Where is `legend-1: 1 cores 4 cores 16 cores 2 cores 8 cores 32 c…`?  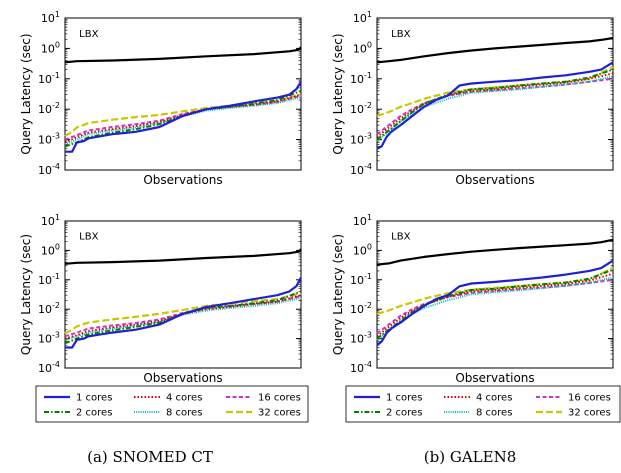 legend-1: 1 cores 4 cores 16 cores 2 cores 8 cores 32 c… is located at coordinates (172, 404).